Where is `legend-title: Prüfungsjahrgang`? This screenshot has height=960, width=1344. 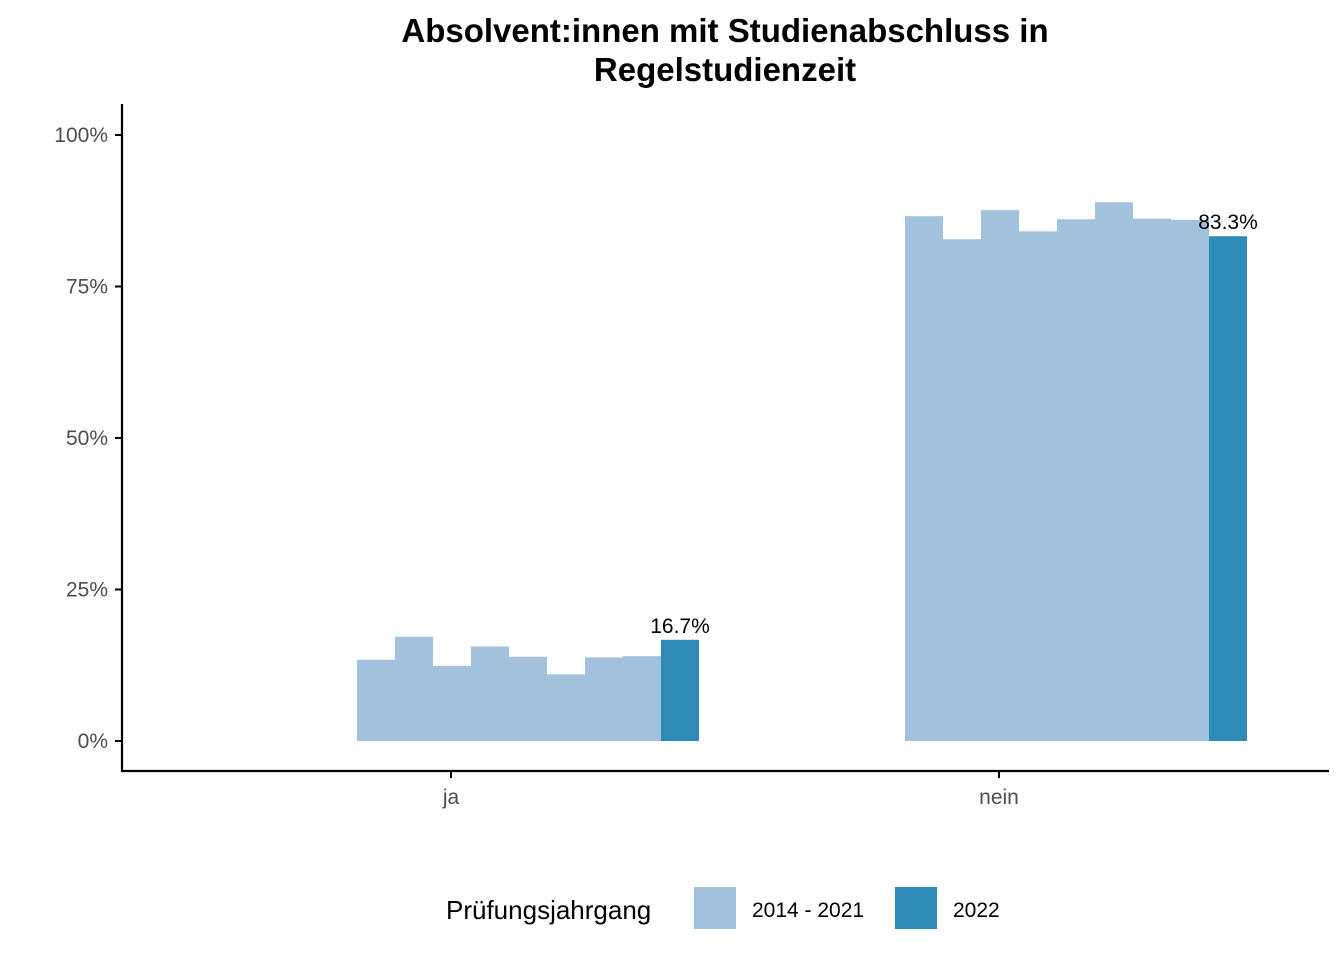 legend-title: Prüfungsjahrgang is located at coordinates (548, 910).